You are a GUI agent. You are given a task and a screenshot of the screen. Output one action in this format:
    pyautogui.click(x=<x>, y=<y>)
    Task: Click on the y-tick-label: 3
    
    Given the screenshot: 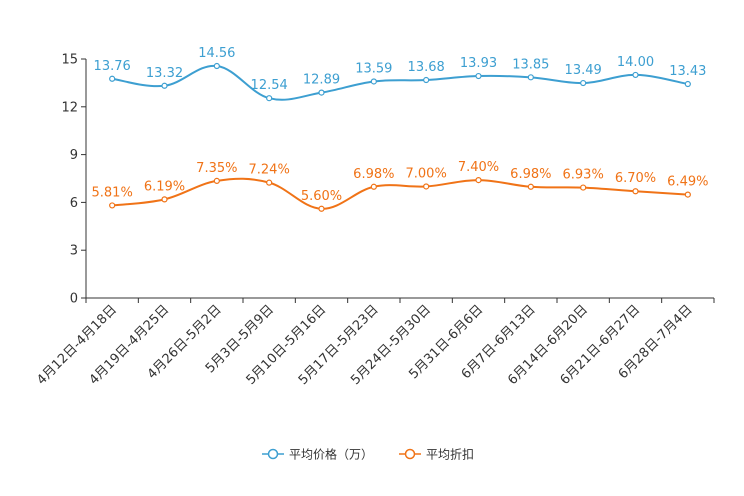 What is the action you would take?
    pyautogui.click(x=74, y=251)
    